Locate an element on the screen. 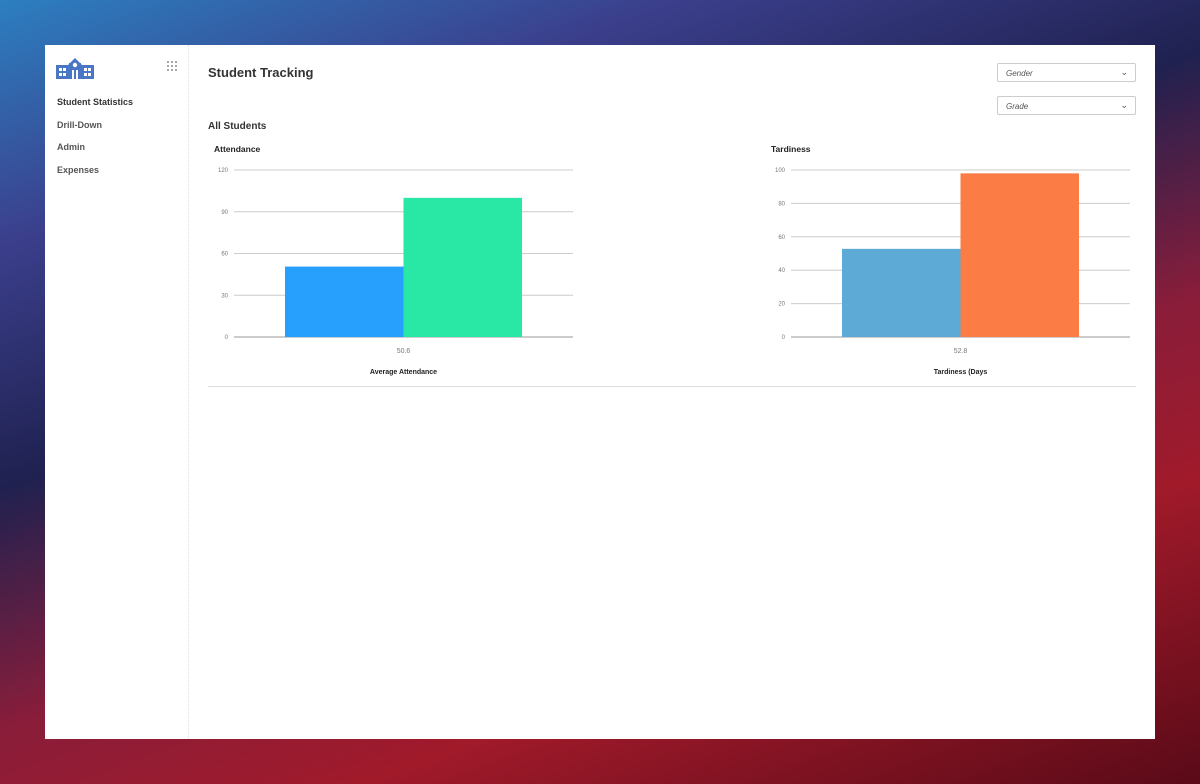  y-tick-label: 90 is located at coordinates (224, 213).